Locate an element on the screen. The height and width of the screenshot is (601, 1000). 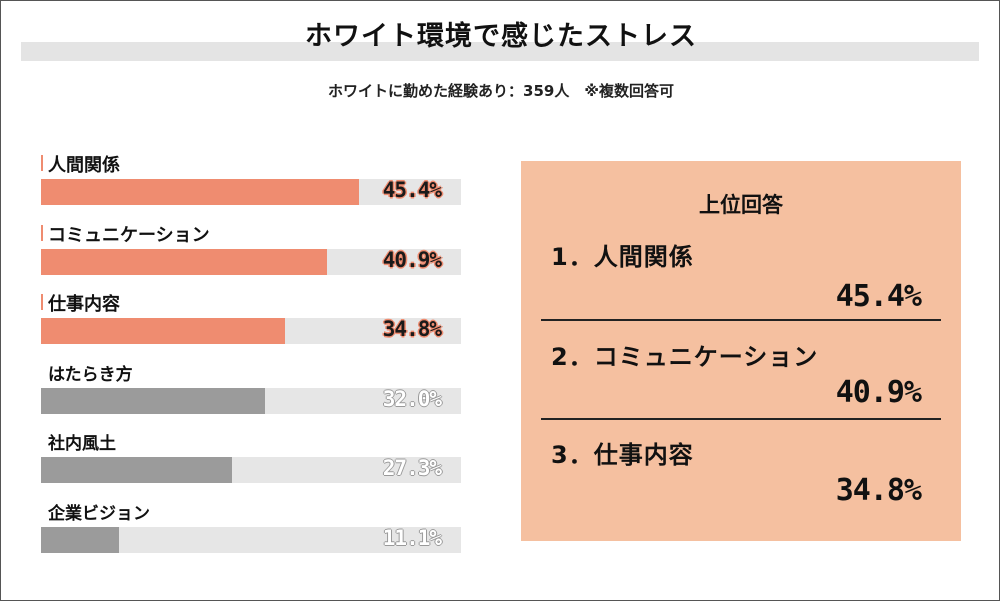
title-underline-band is located at coordinates (500, 51).